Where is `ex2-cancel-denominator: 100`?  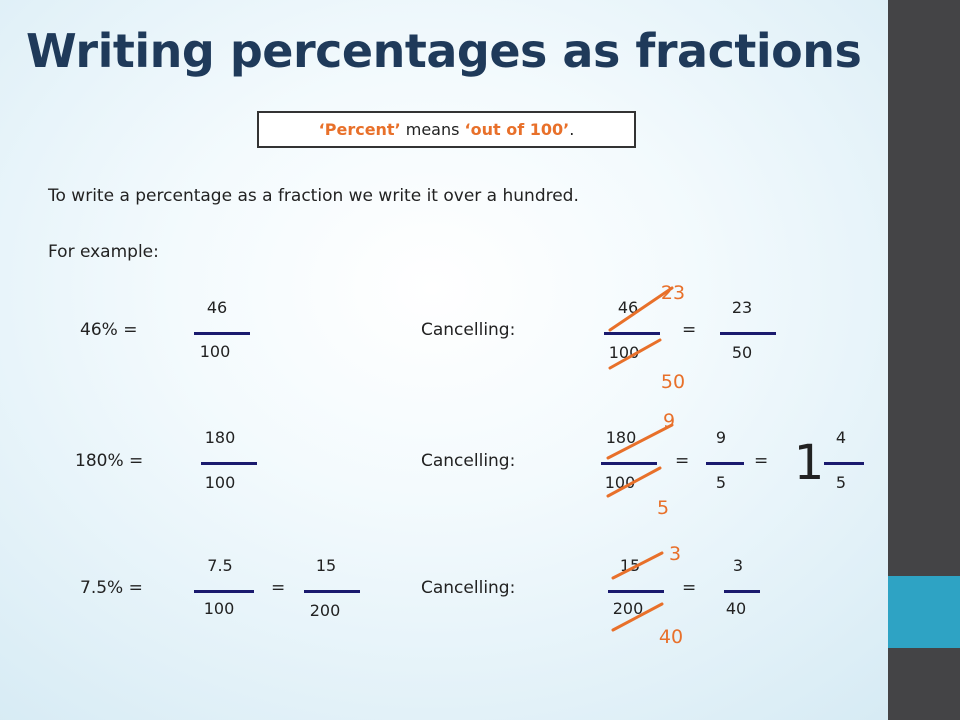 ex2-cancel-denominator: 100 is located at coordinates (620, 482).